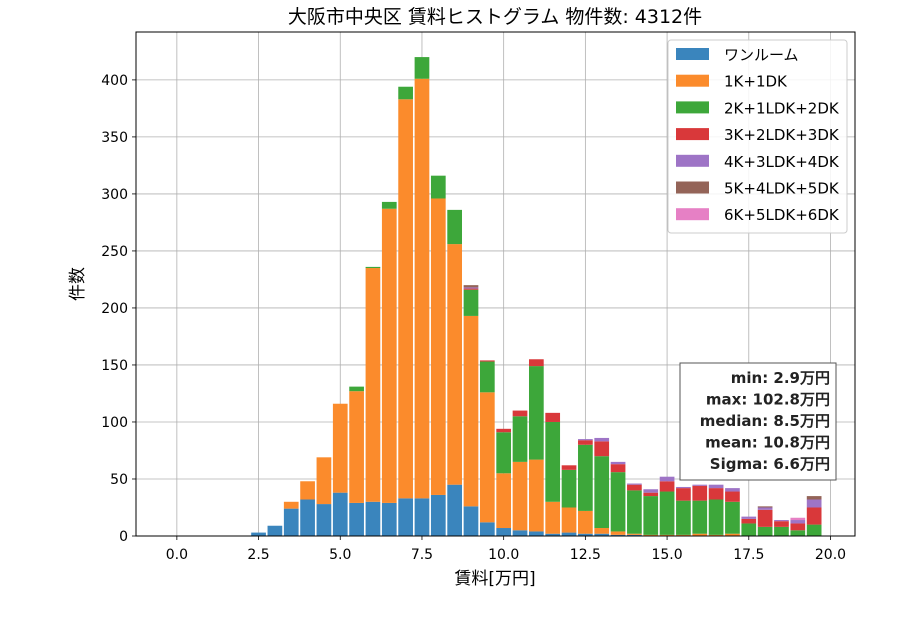 The width and height of the screenshot is (900, 630). Describe the element at coordinates (114, 309) in the screenshot. I see `y-tick-label: 200` at that location.